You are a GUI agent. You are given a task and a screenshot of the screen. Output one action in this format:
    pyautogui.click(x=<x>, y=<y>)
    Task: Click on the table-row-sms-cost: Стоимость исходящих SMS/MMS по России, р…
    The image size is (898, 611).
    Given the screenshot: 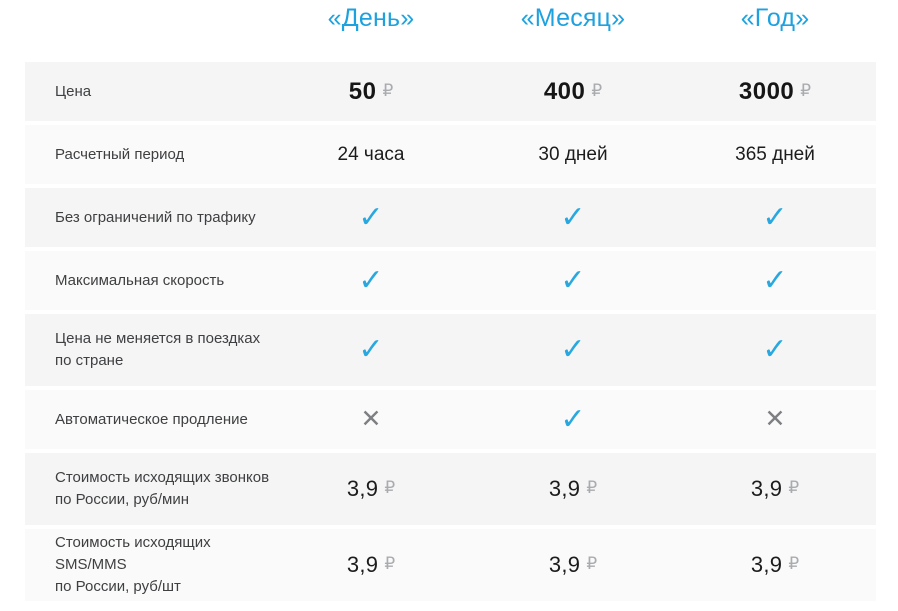 What is the action you would take?
    pyautogui.click(x=450, y=565)
    